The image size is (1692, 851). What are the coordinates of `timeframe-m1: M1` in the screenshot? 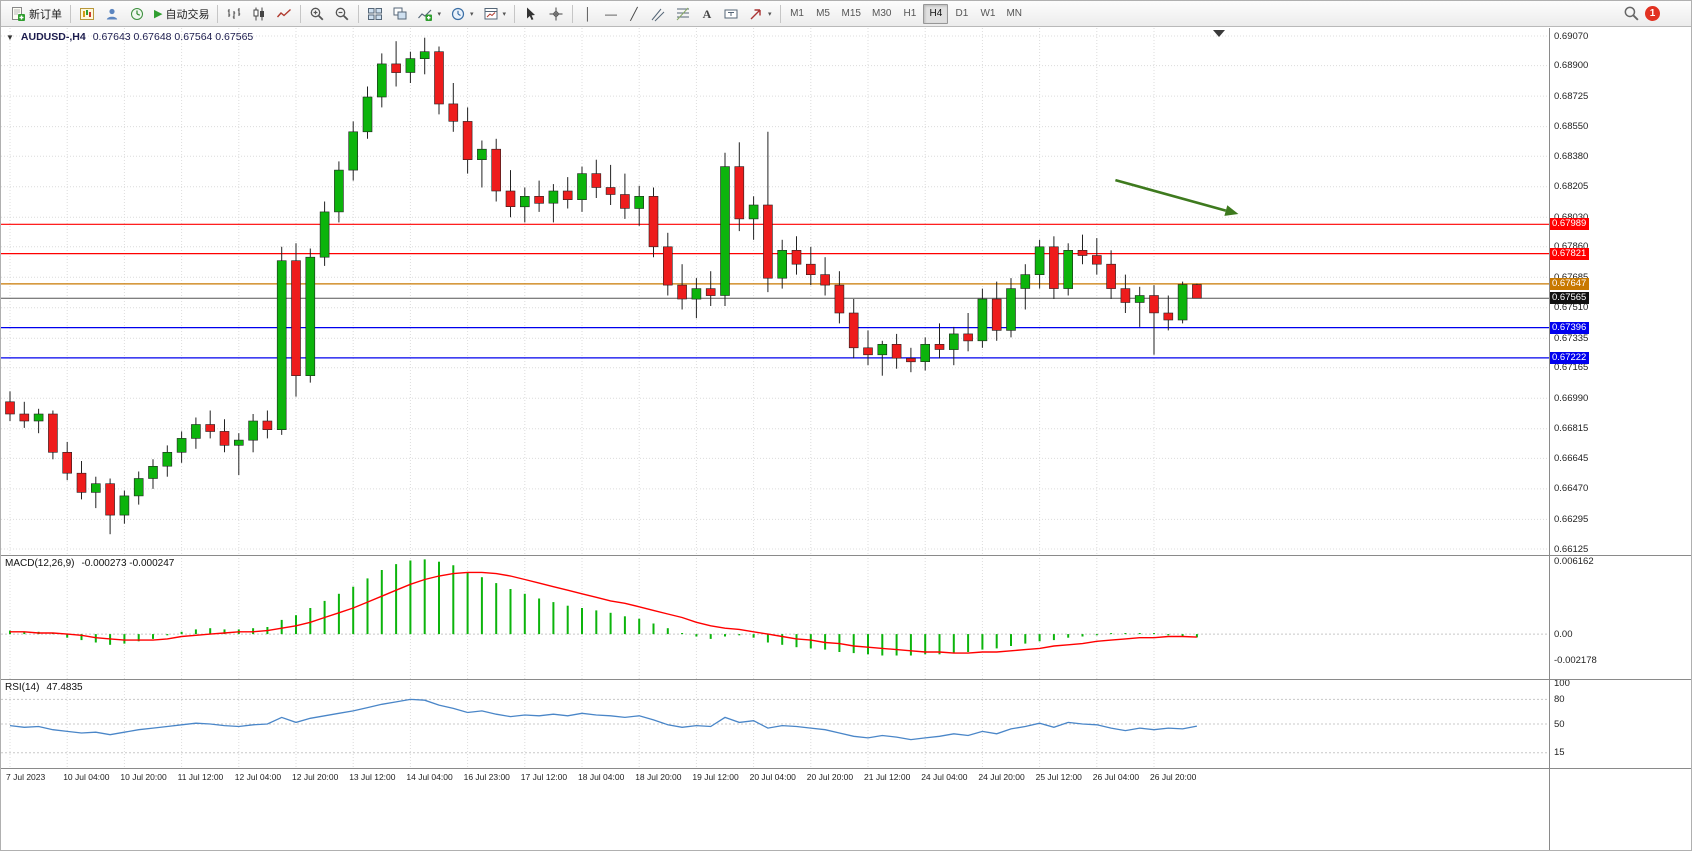 It's located at (797, 14).